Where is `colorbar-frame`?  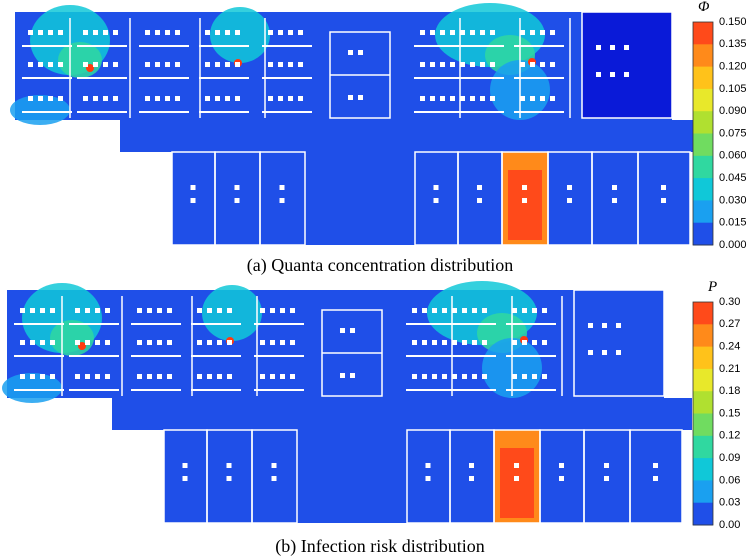 colorbar-frame is located at coordinates (703, 133).